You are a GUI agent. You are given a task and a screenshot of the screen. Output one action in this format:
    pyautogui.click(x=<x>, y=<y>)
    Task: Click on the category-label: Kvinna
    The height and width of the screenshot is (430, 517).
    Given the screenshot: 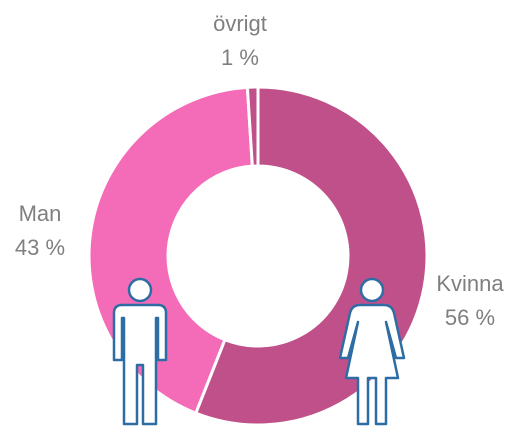 What is the action you would take?
    pyautogui.click(x=470, y=283)
    